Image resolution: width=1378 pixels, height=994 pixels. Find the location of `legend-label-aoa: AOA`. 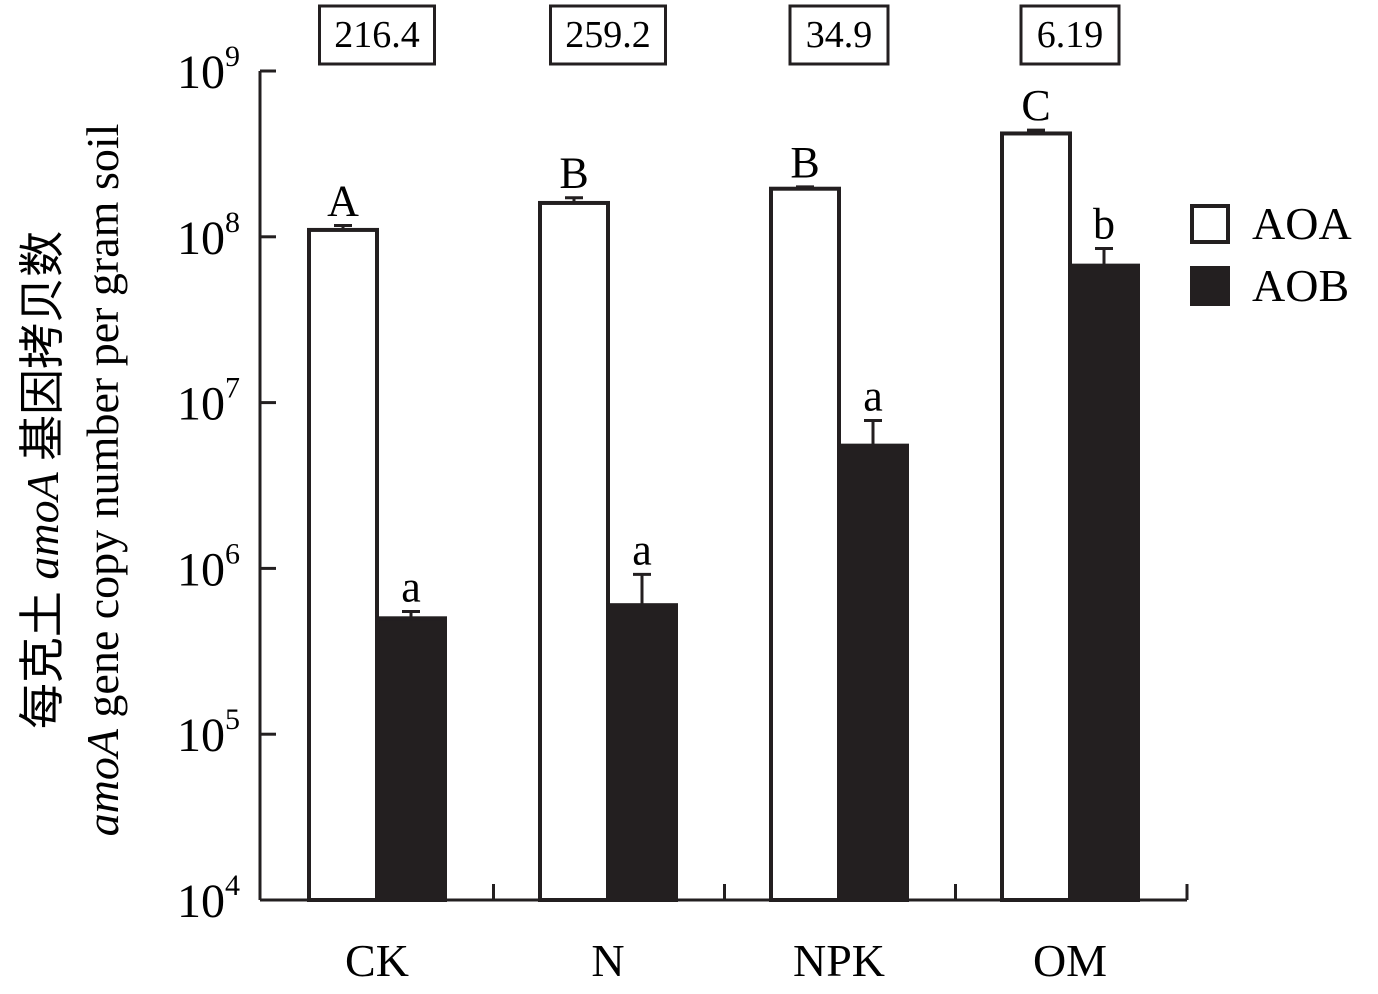

legend-label-aoa: AOA is located at coordinates (1302, 223).